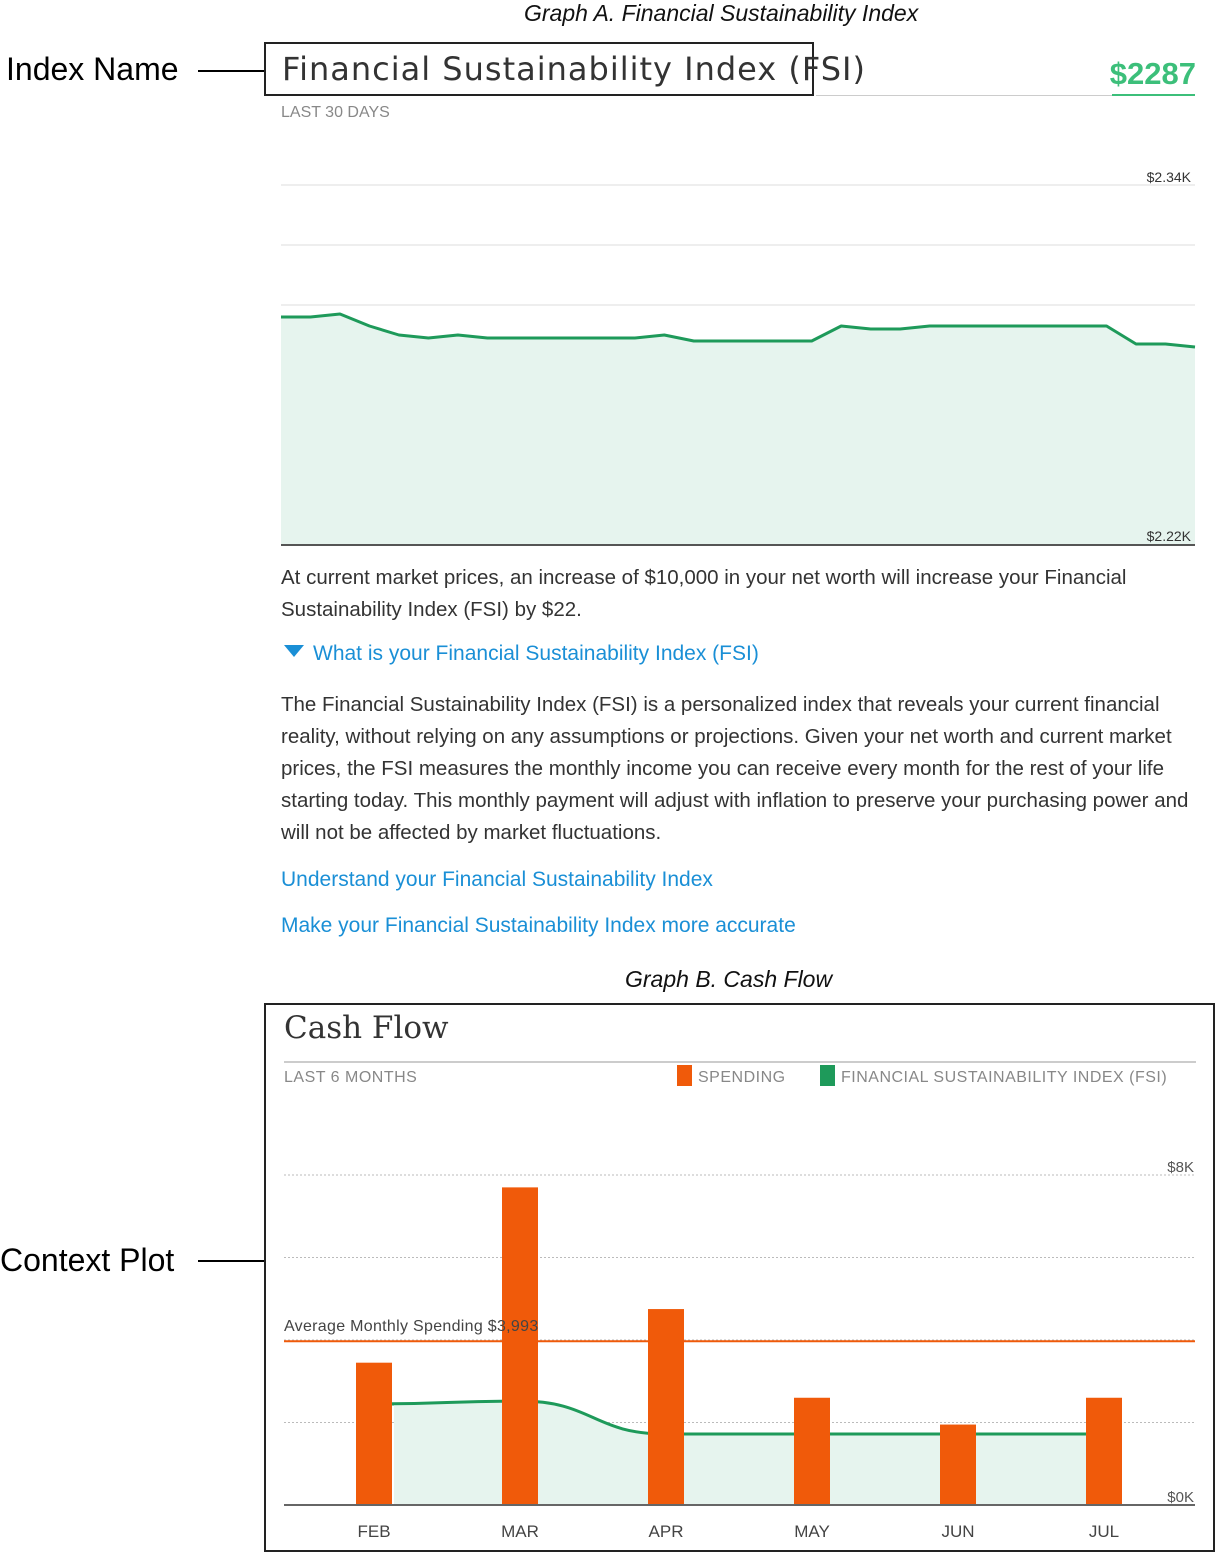 The height and width of the screenshot is (1554, 1215). Describe the element at coordinates (366, 1028) in the screenshot. I see `cash-flow-title: Cash Flow` at that location.